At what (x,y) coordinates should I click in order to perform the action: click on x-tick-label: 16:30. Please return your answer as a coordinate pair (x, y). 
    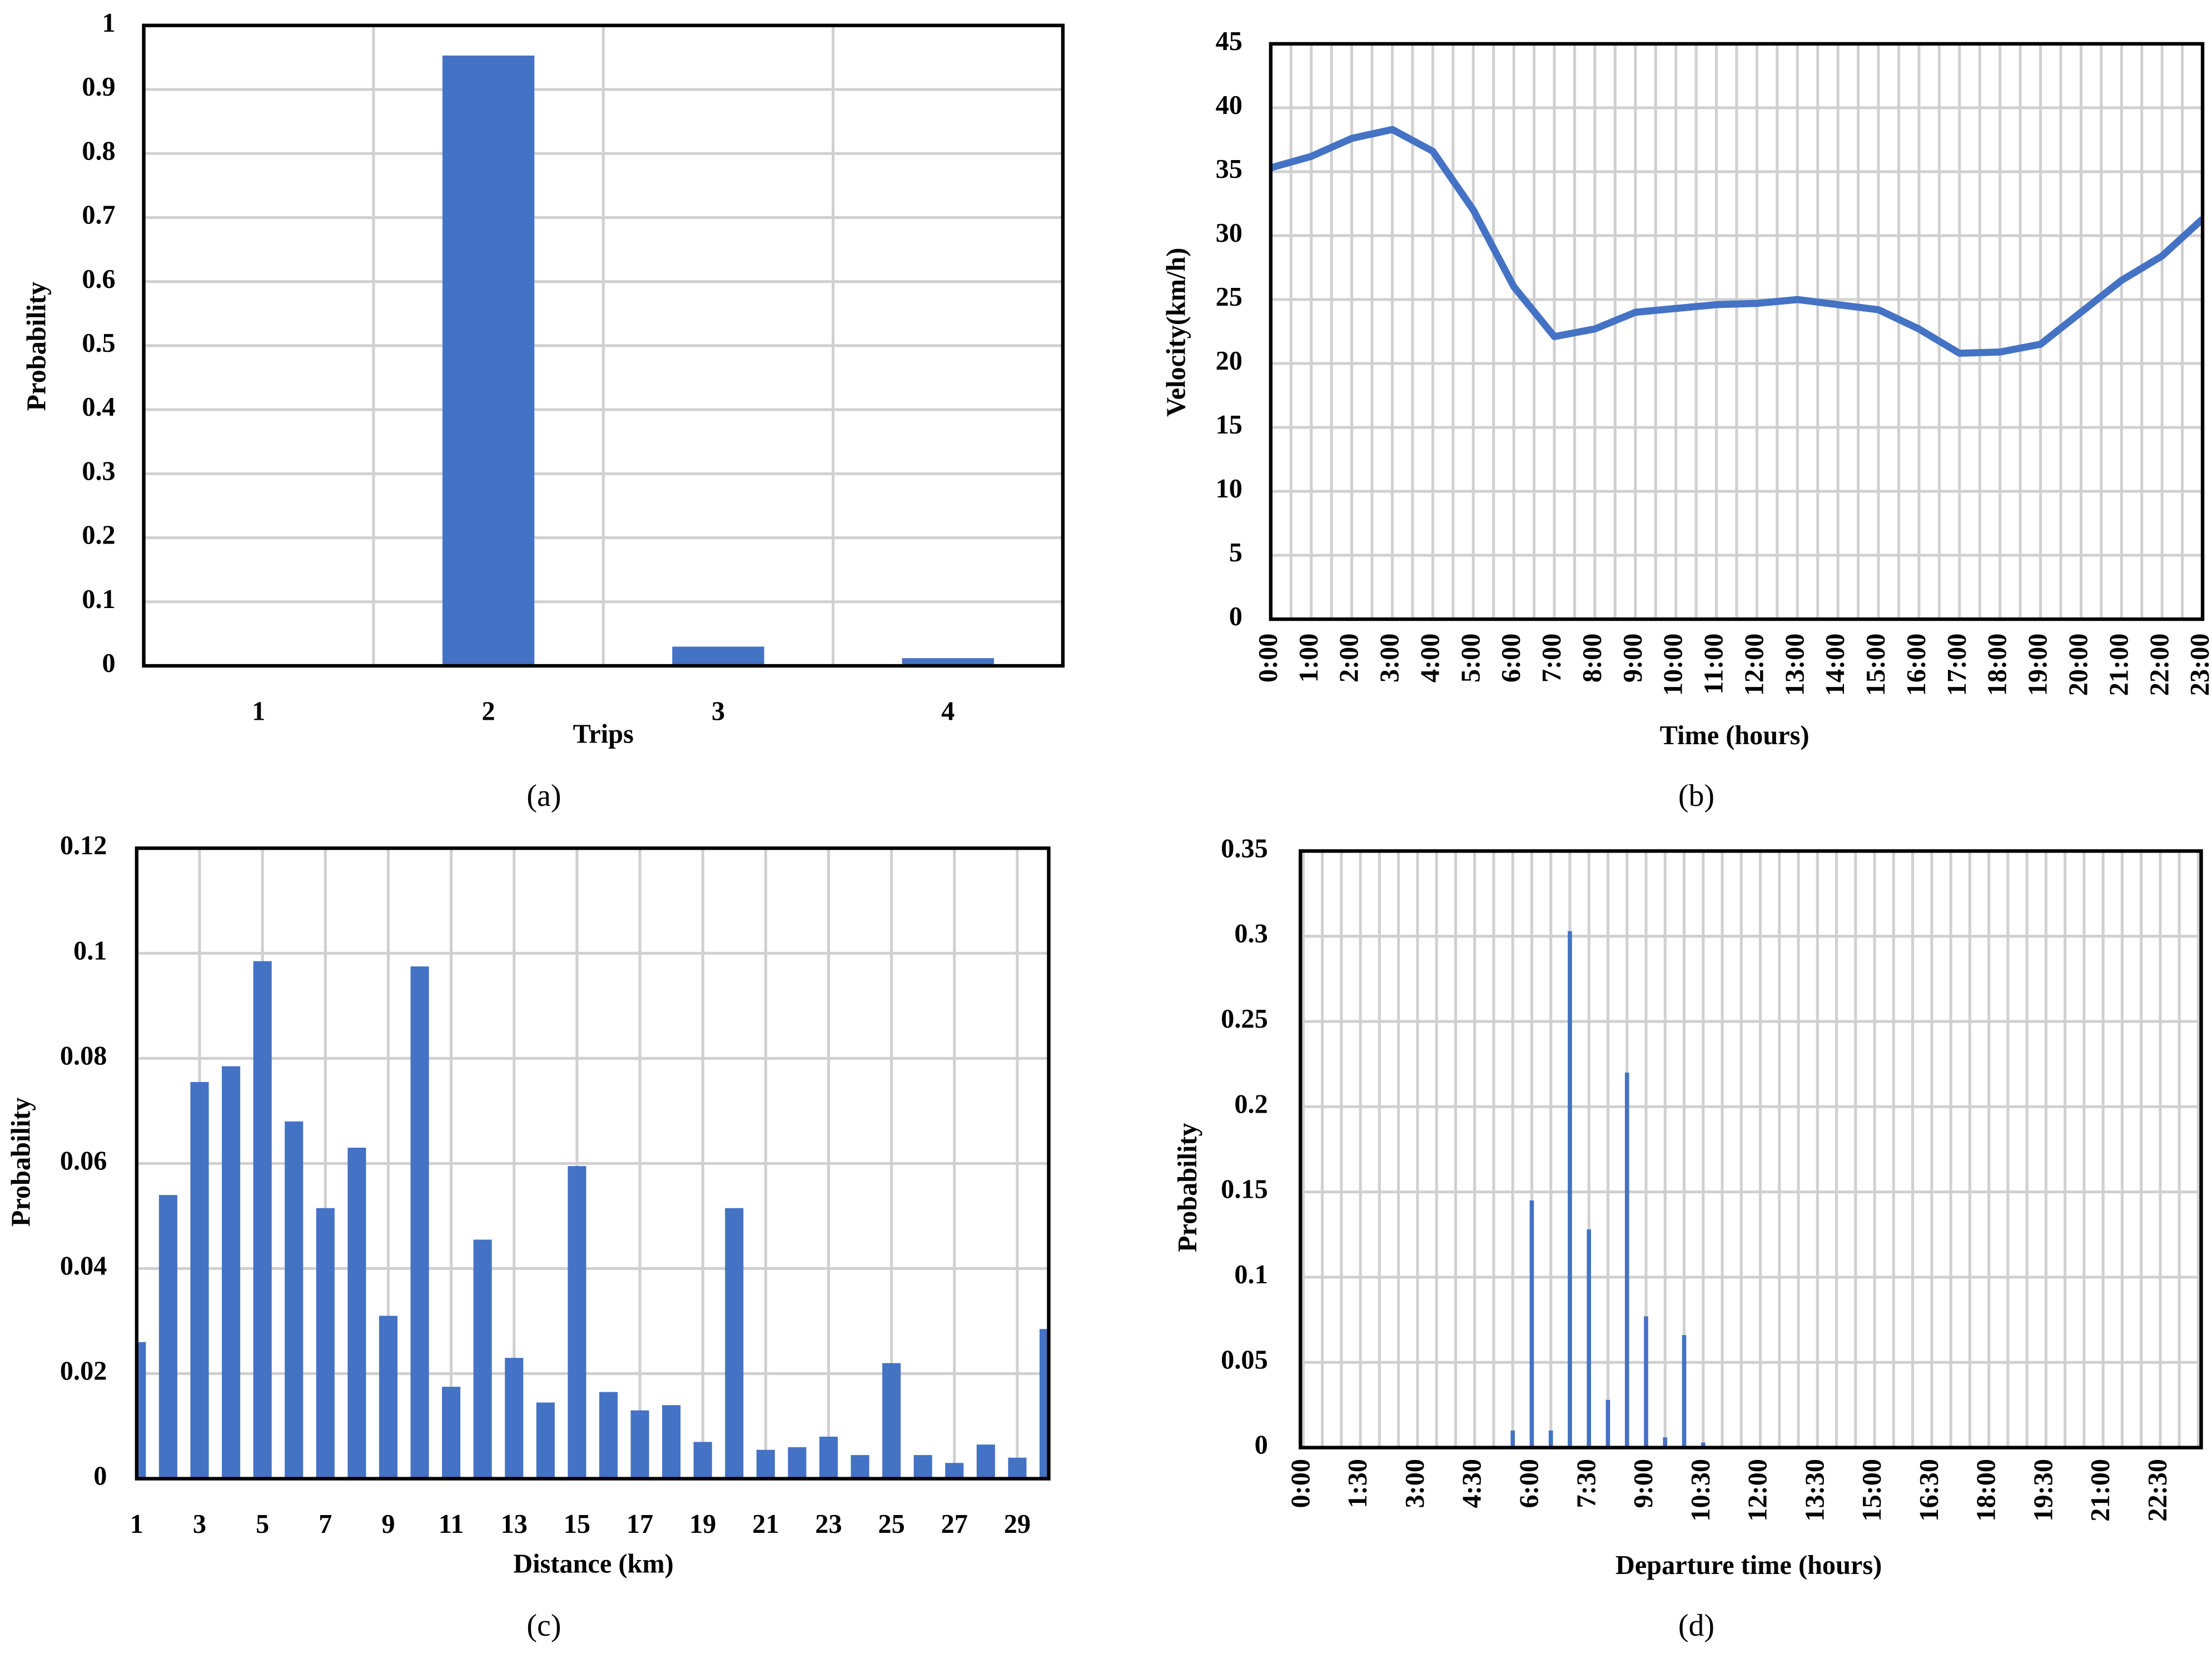
    Looking at the image, I should click on (1929, 1490).